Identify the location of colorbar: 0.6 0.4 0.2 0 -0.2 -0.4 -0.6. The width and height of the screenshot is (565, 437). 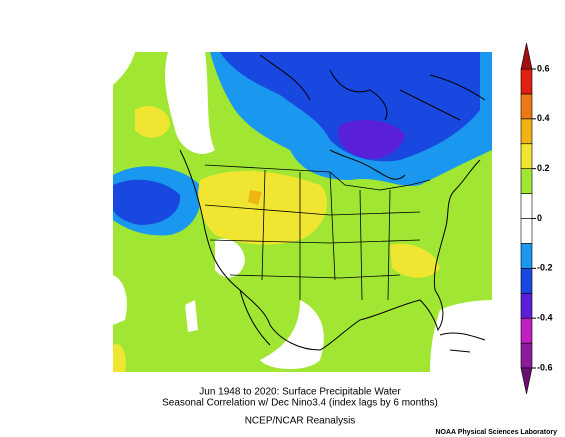
(536, 218).